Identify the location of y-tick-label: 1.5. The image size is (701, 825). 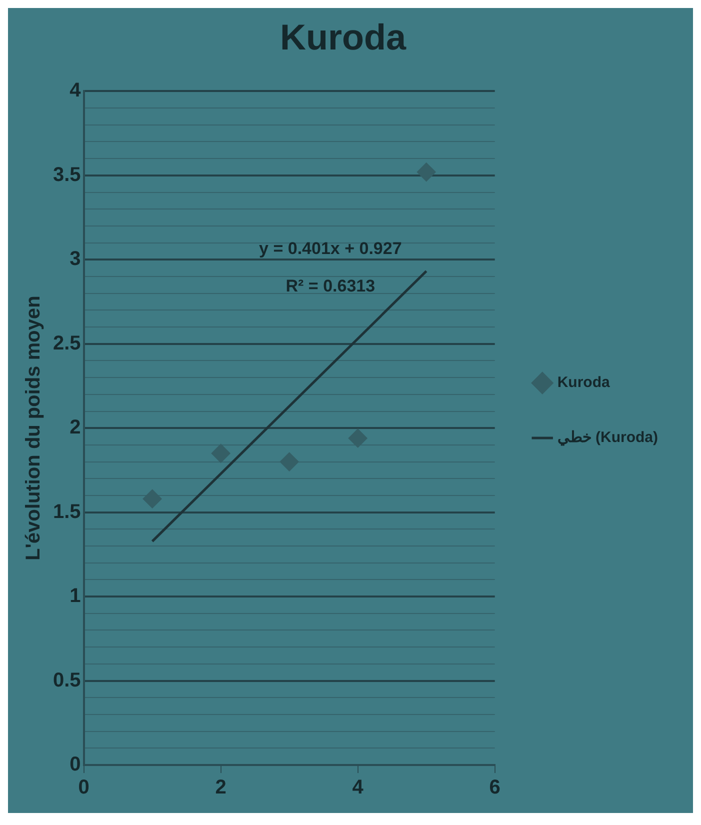
(66, 511).